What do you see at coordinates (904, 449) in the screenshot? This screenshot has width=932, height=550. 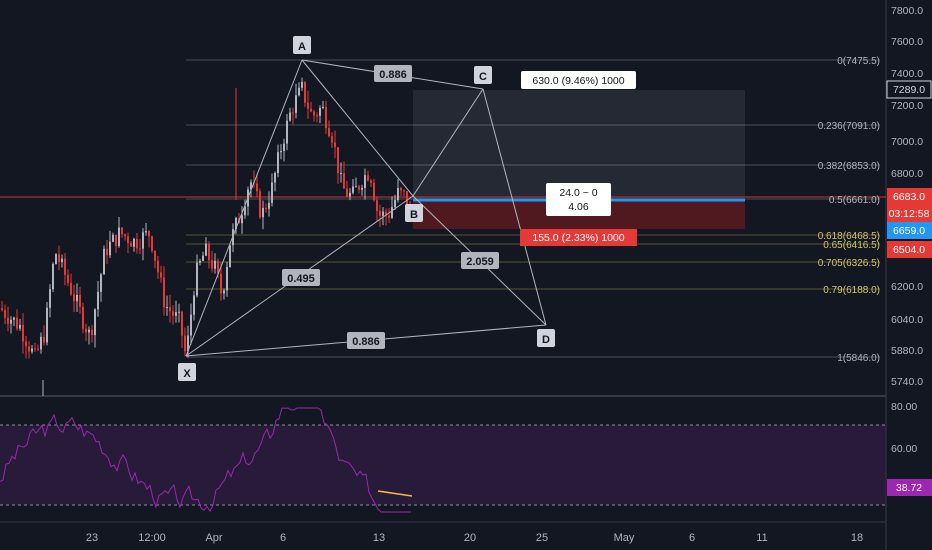 I see `rsi-tick-label: 60.00` at bounding box center [904, 449].